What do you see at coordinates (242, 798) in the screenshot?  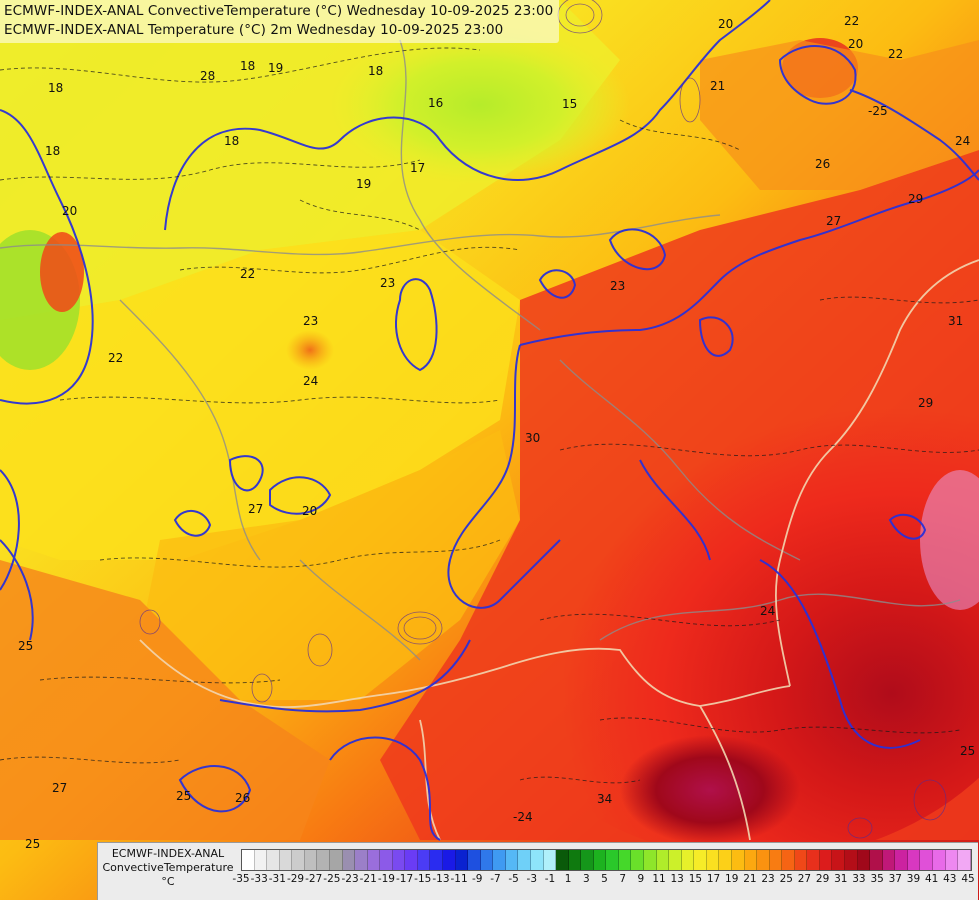 I see `contour-label: 26` at bounding box center [242, 798].